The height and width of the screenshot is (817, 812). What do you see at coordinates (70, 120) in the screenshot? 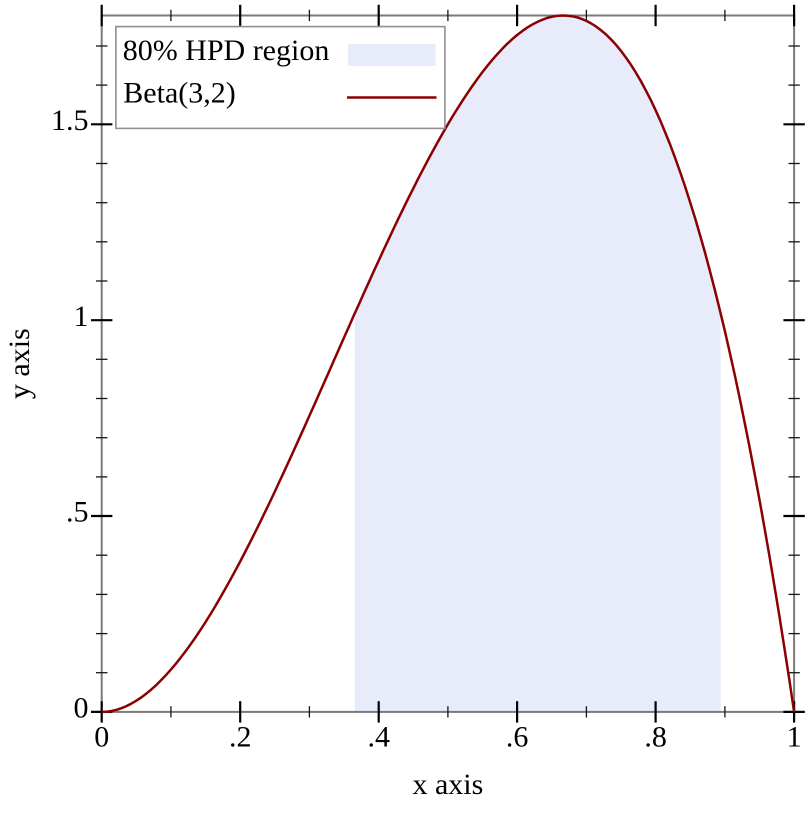
I see `svg-text: 1.5` at bounding box center [70, 120].